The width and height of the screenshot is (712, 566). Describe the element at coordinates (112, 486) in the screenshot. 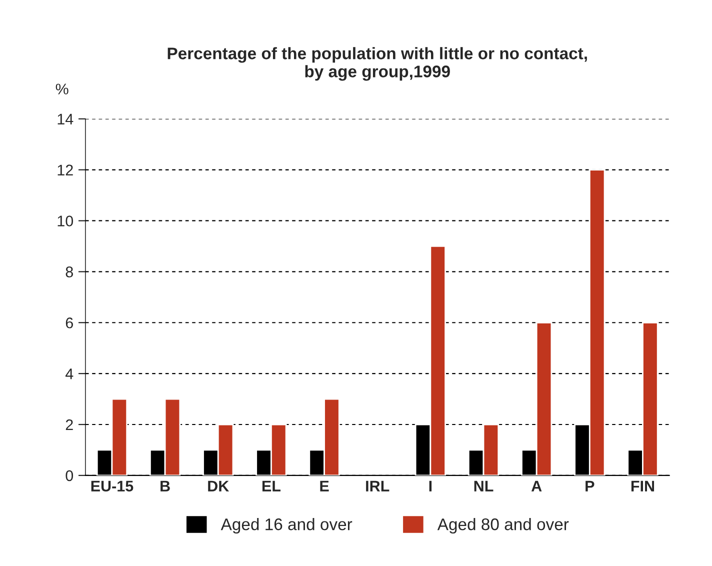

I see `x-tick-label: EU-15` at that location.